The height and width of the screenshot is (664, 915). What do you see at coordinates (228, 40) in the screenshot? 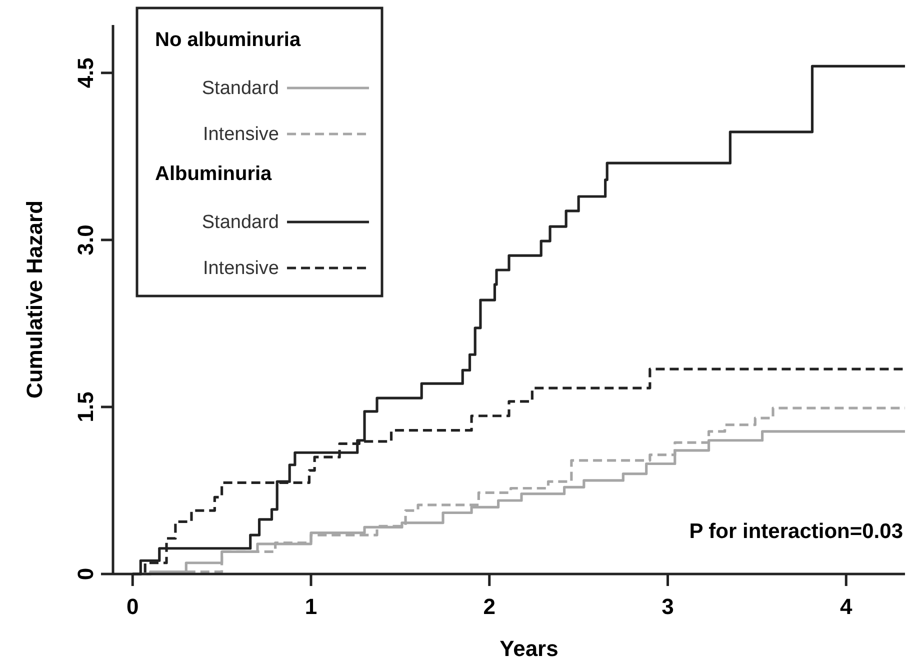
I see `annotation: No albuminuria` at bounding box center [228, 40].